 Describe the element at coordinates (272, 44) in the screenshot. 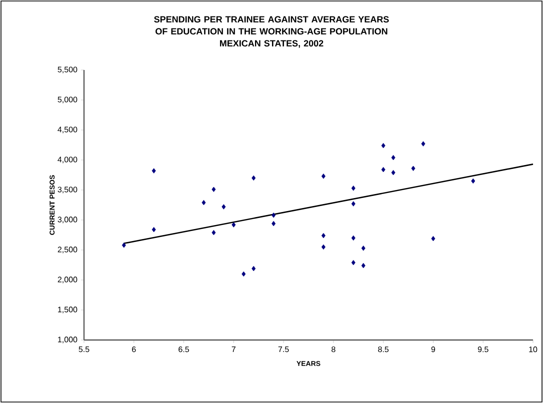

I see `chart-subtitle: MEXICAN STATES, 2002` at that location.